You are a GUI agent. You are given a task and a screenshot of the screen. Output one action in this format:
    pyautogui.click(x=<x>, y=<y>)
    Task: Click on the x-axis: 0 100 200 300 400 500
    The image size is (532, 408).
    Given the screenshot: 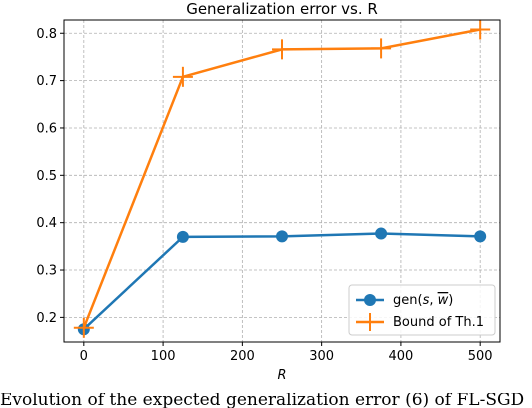 What is the action you would take?
    pyautogui.click(x=286, y=353)
    